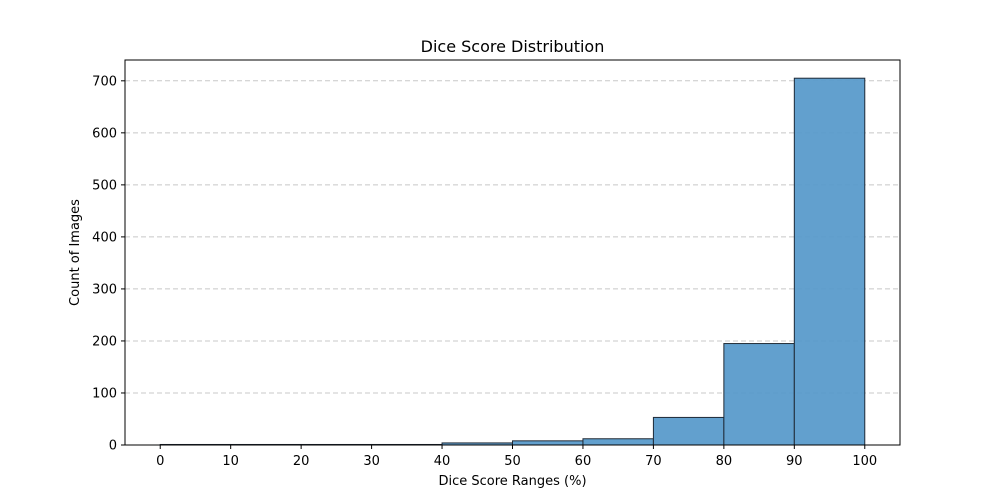 This screenshot has height=500, width=1000. I want to click on x-tick-label: 80, so click(724, 461).